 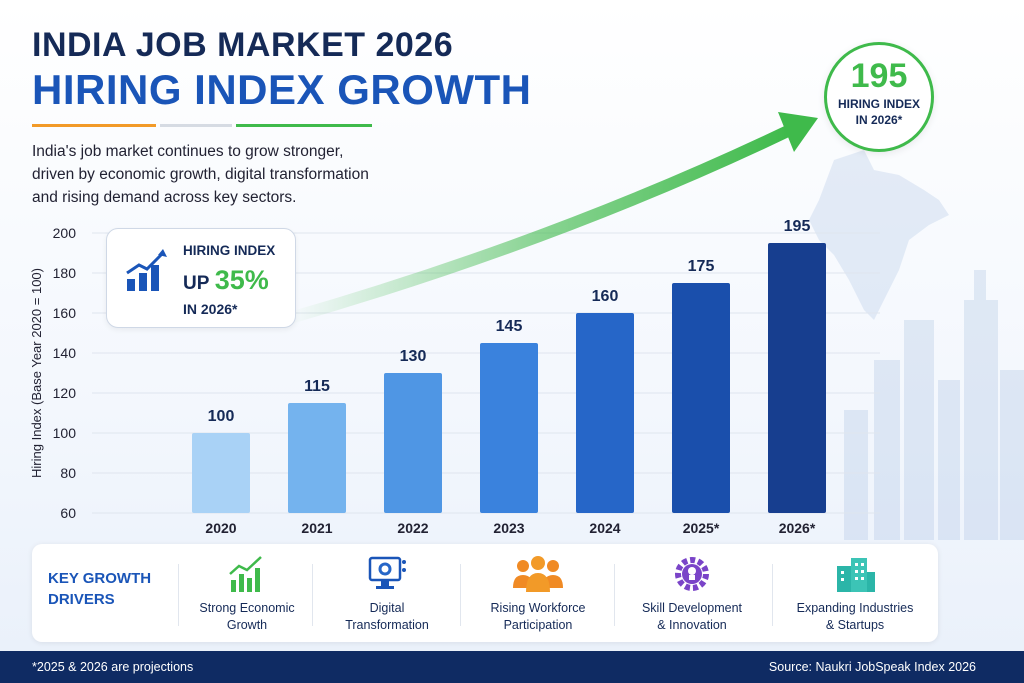 I want to click on footer-note: *2025 & 2026 are projections, so click(x=113, y=667).